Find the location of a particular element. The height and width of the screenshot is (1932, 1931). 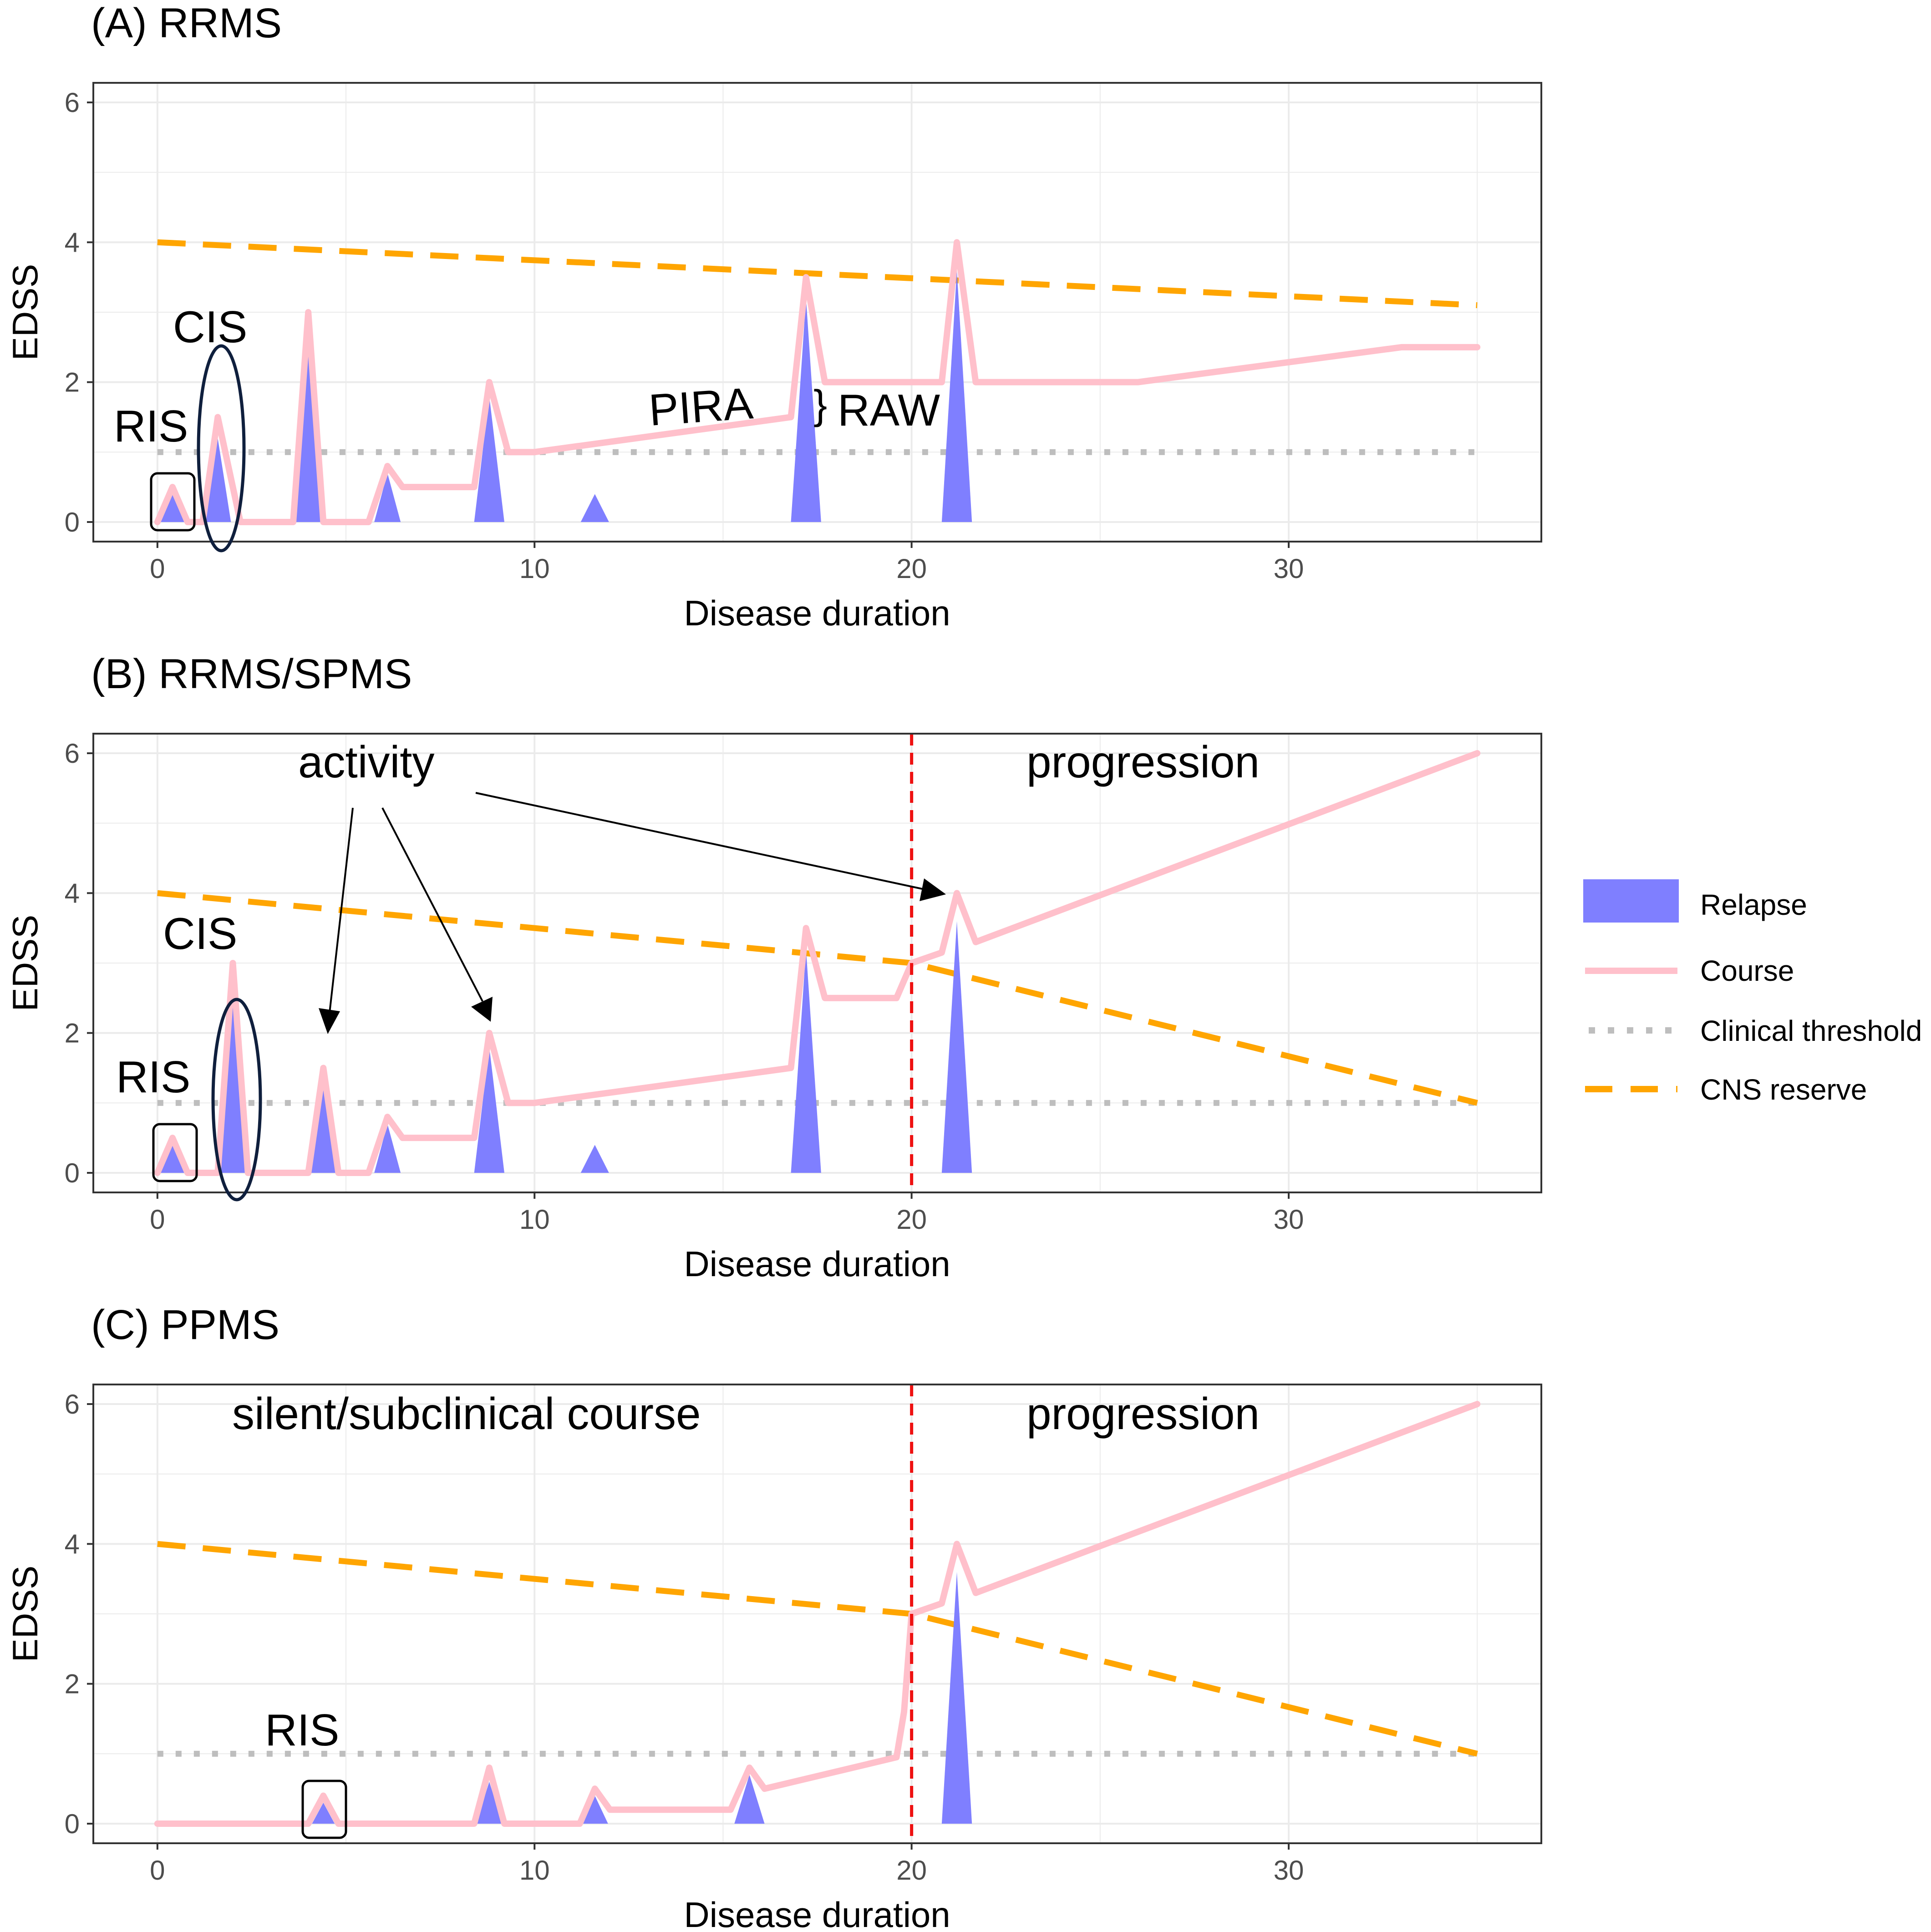

panel-b-title: (B) RRMS/SPMS is located at coordinates (251, 674).